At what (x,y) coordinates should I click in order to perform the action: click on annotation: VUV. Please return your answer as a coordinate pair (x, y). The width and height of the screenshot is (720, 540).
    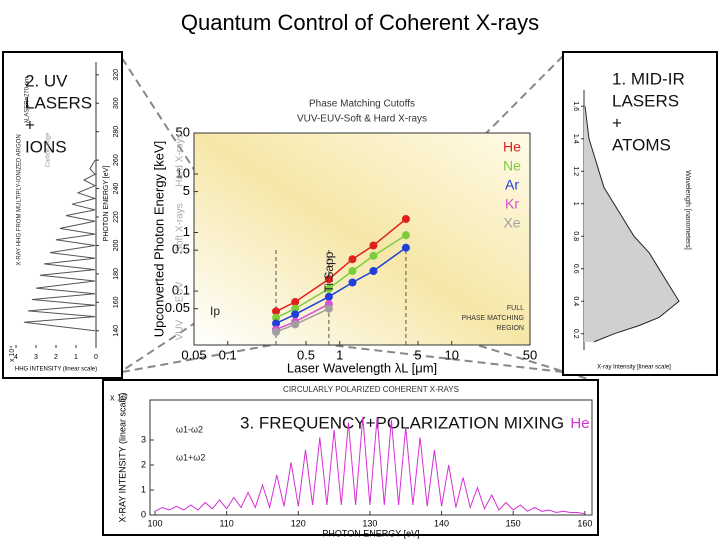
    Looking at the image, I should click on (180, 329).